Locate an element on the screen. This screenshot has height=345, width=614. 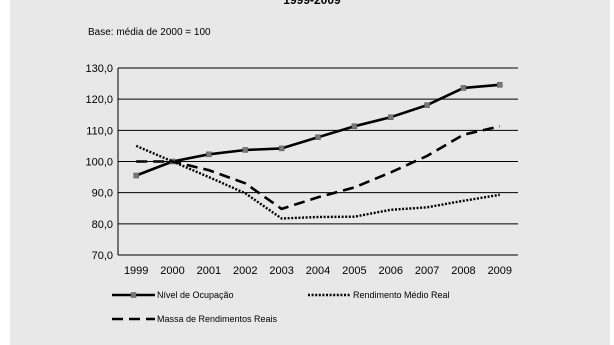
x-tick-label: 2004 is located at coordinates (318, 271).